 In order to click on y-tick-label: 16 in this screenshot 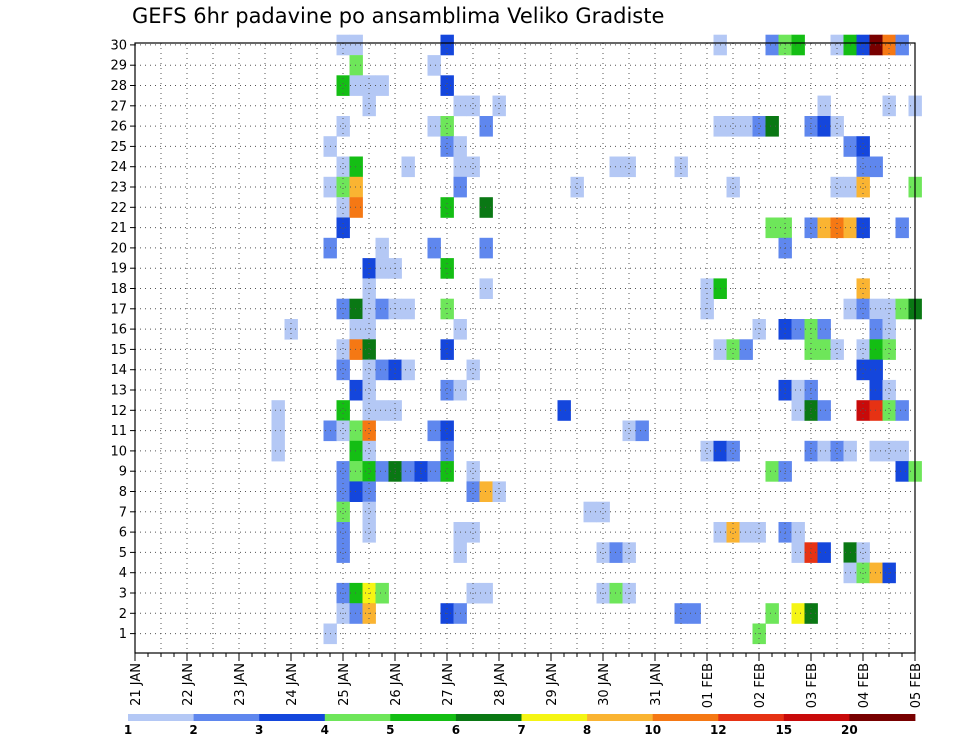, I will do `click(118, 330)`.